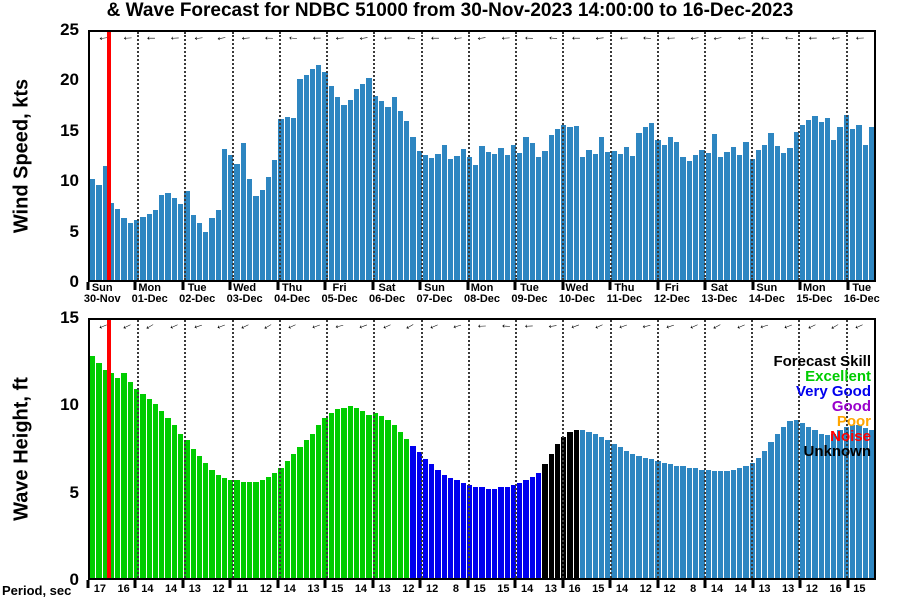 This screenshot has width=900, height=600. Describe the element at coordinates (387, 294) in the screenshot. I see `day-label: Sat 06-Dec` at that location.